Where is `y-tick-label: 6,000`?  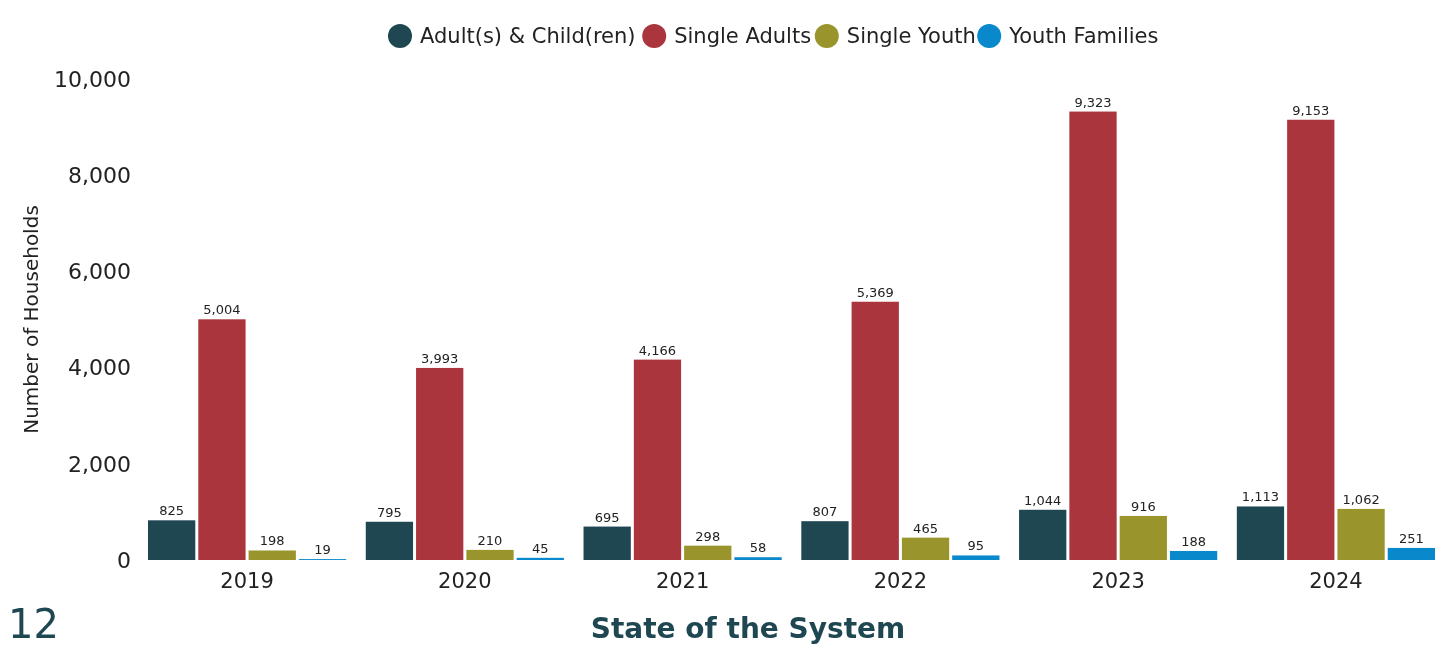 y-tick-label: 6,000 is located at coordinates (99, 272).